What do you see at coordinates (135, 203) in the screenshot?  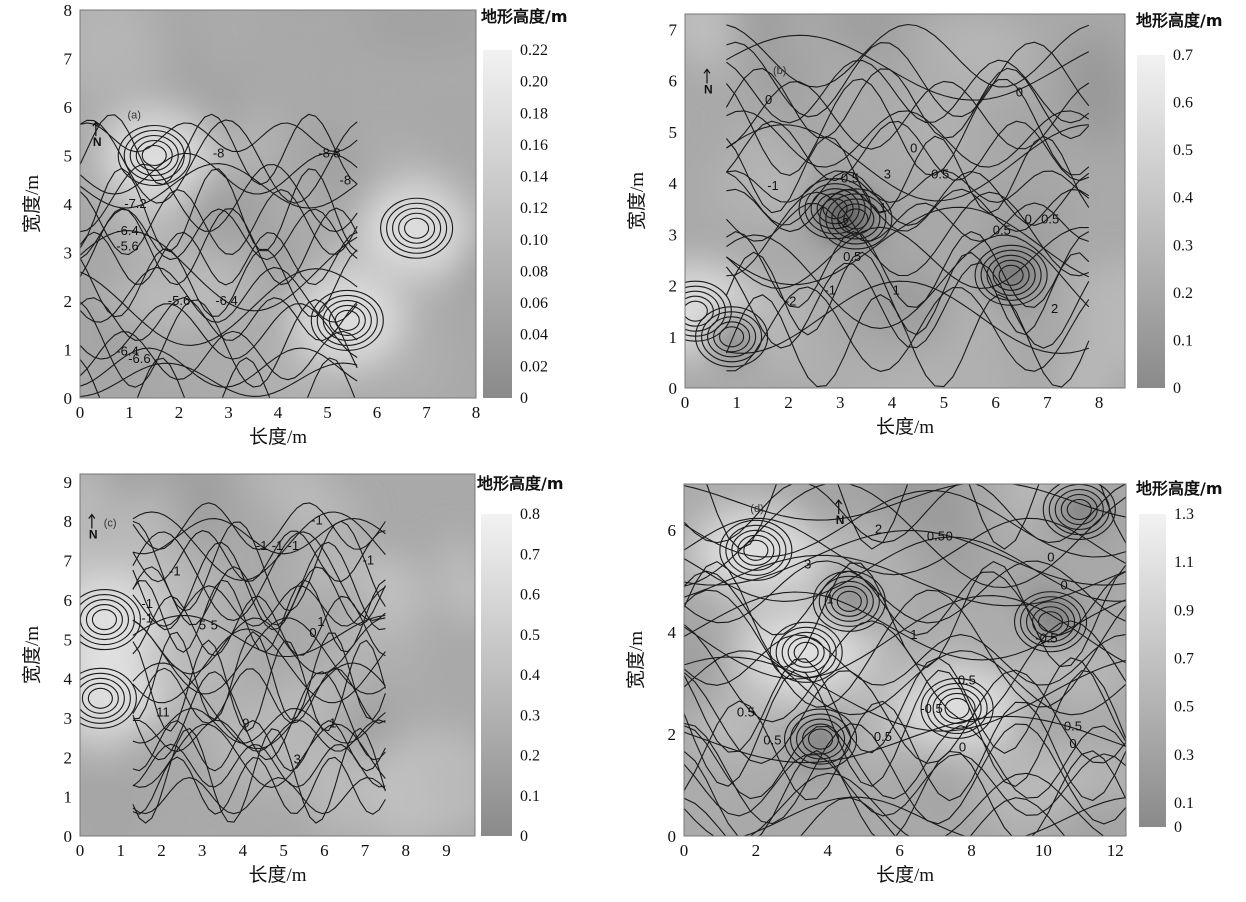 I see `contour-label: -7.2` at bounding box center [135, 203].